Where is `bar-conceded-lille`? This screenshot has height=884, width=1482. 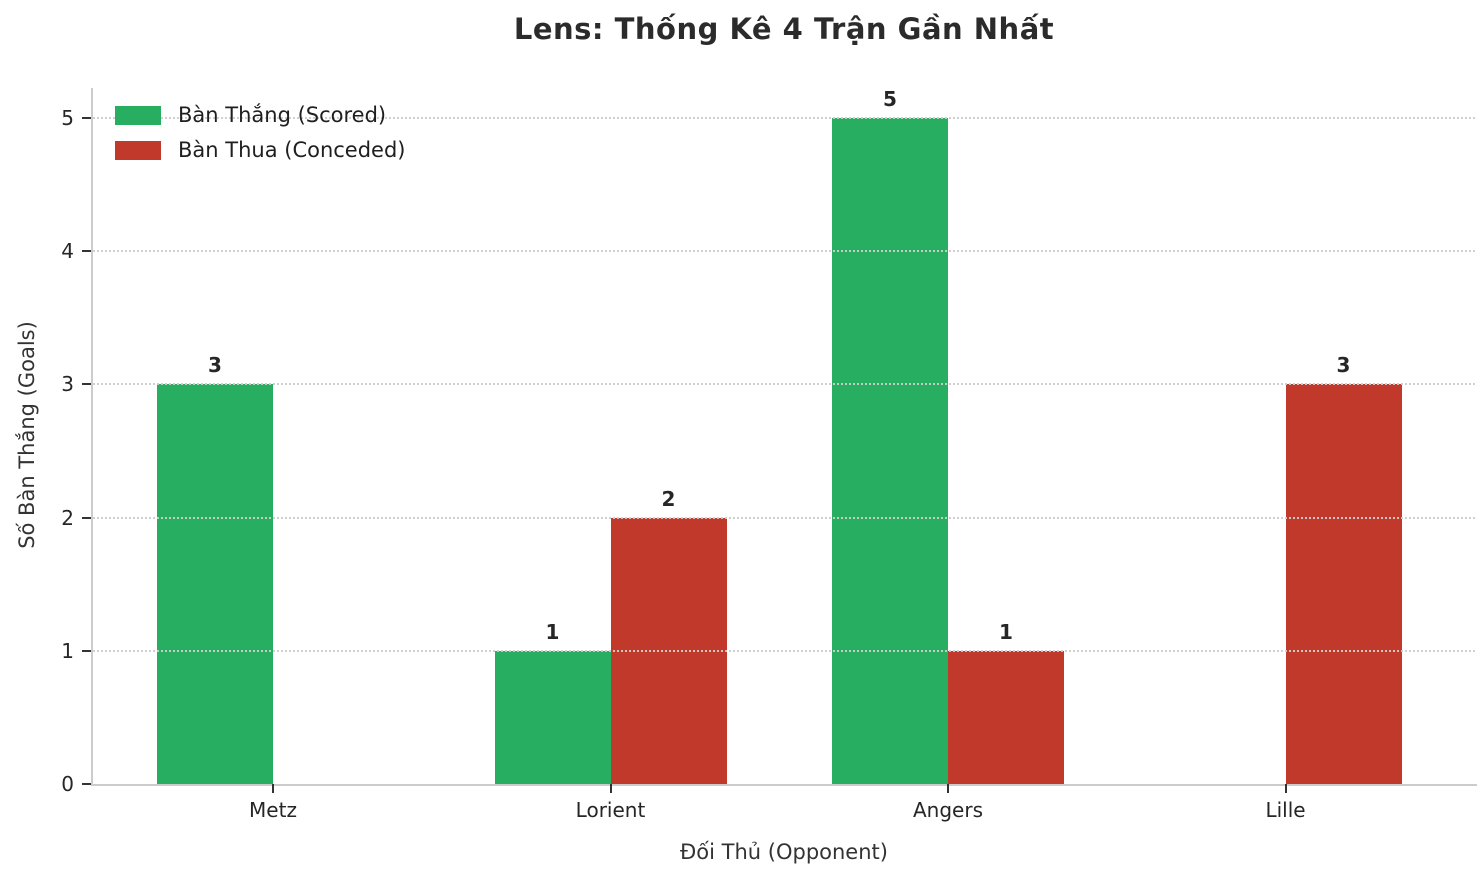
bar-conceded-lille is located at coordinates (1343, 584).